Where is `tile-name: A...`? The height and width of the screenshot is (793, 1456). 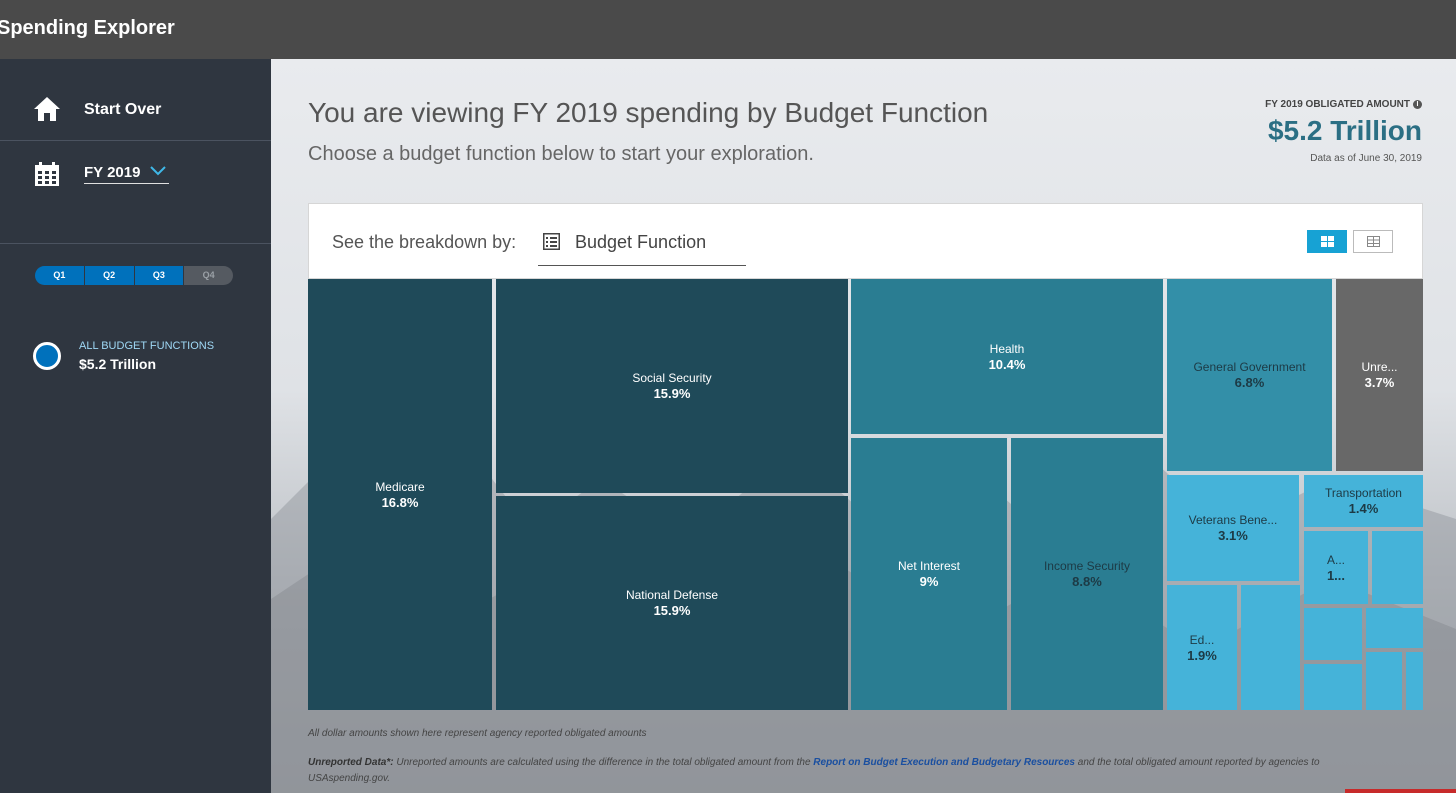 tile-name: A... is located at coordinates (1335, 559).